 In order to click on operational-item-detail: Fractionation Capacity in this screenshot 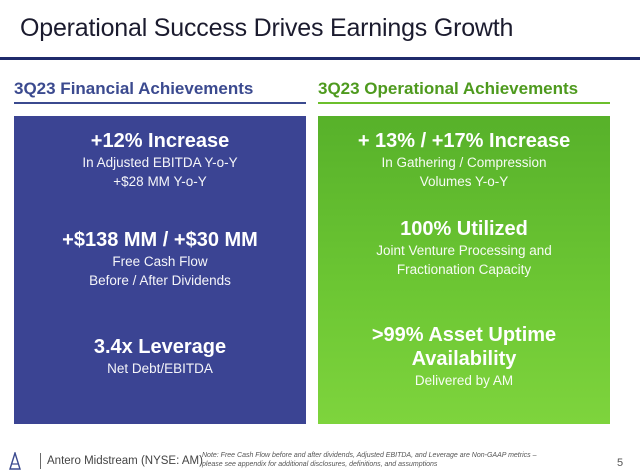, I will do `click(464, 269)`.